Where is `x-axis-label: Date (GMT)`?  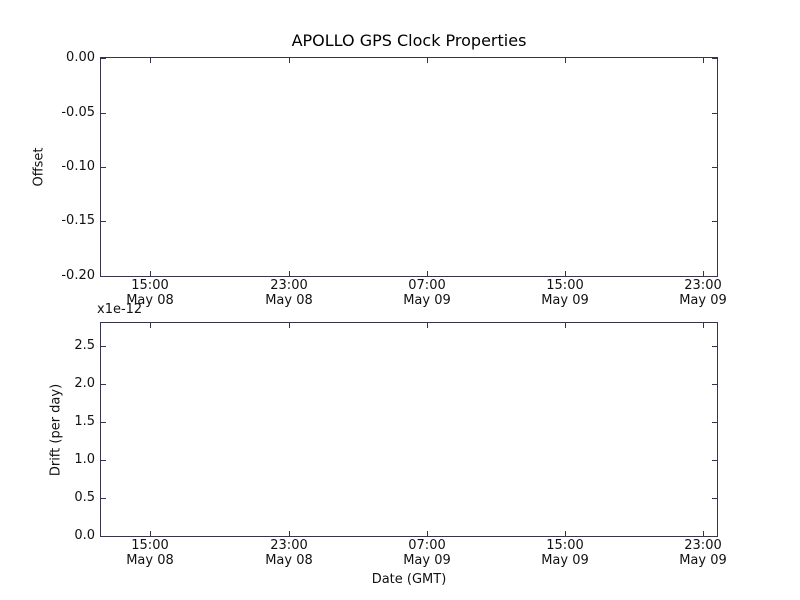
x-axis-label: Date (GMT) is located at coordinates (409, 579).